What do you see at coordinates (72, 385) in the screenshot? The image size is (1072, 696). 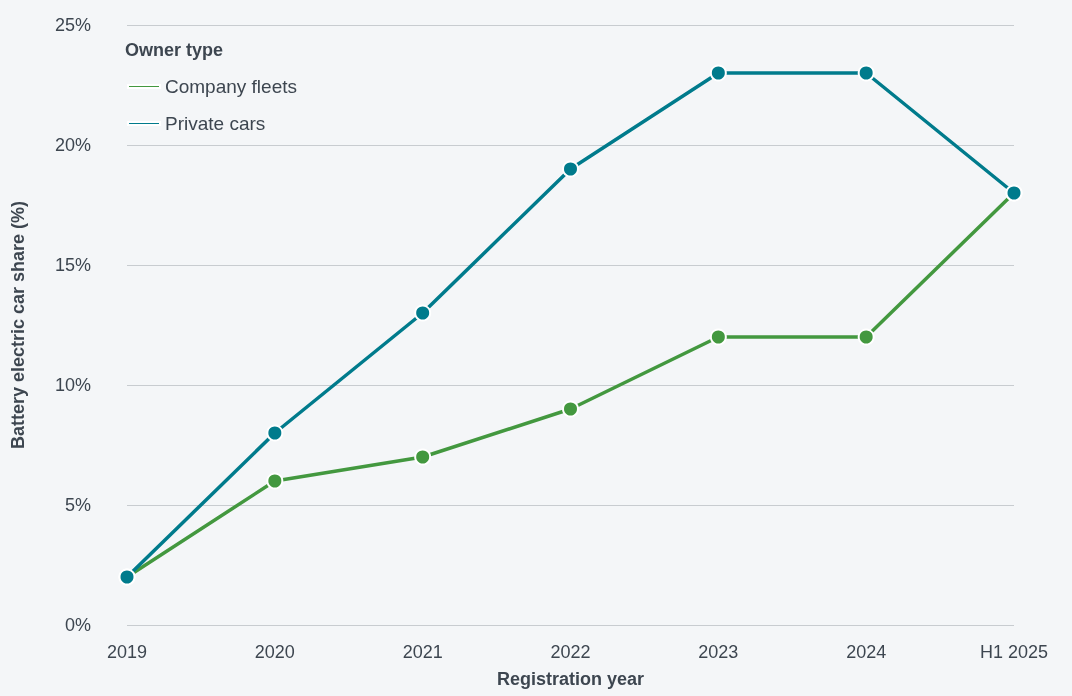 I see `y-tick-label: 10%` at bounding box center [72, 385].